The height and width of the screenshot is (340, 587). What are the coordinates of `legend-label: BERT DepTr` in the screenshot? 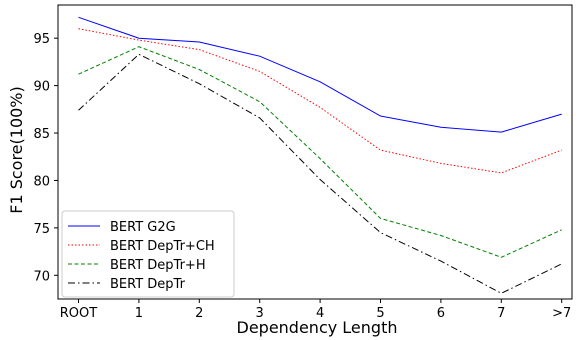 It's located at (148, 284).